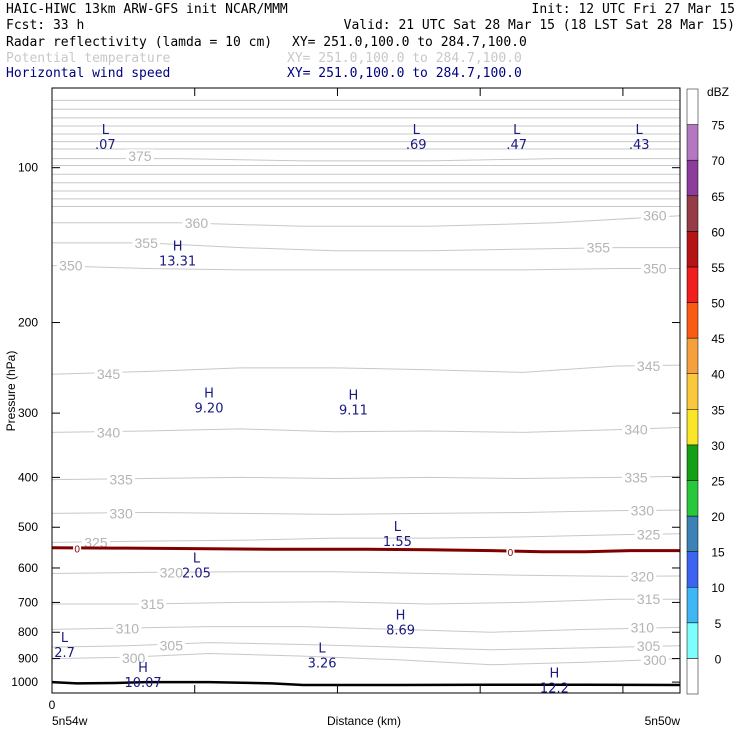 The height and width of the screenshot is (740, 740). I want to click on header-init: Init: 12 UTC Fri 27 Mar 15, so click(634, 9).